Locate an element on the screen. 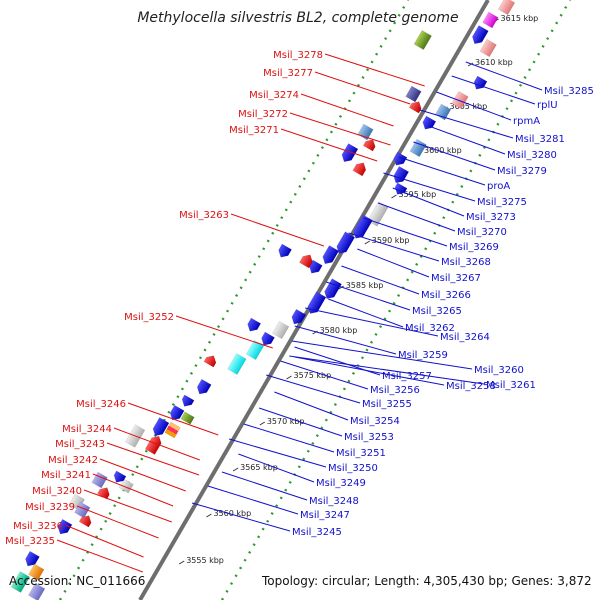 Image resolution: width=600 pixels, height=600 pixels. gene-label-msil-3243: Msil_3243 is located at coordinates (80, 444).